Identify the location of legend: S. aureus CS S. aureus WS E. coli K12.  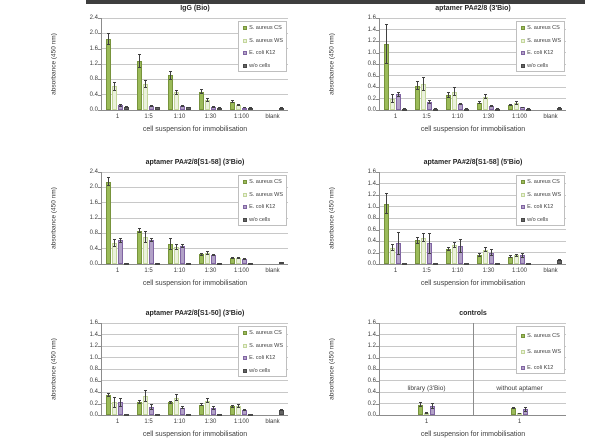
(540, 350).